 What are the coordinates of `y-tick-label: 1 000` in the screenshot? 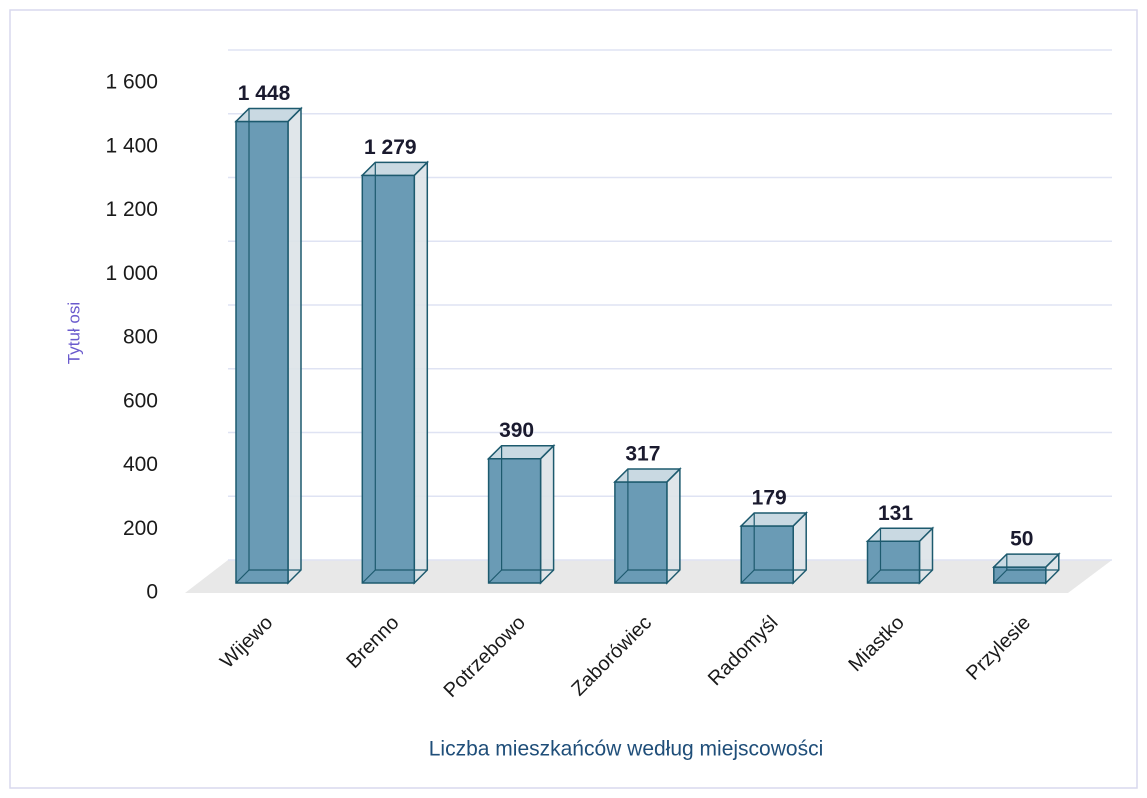 It's located at (131, 273).